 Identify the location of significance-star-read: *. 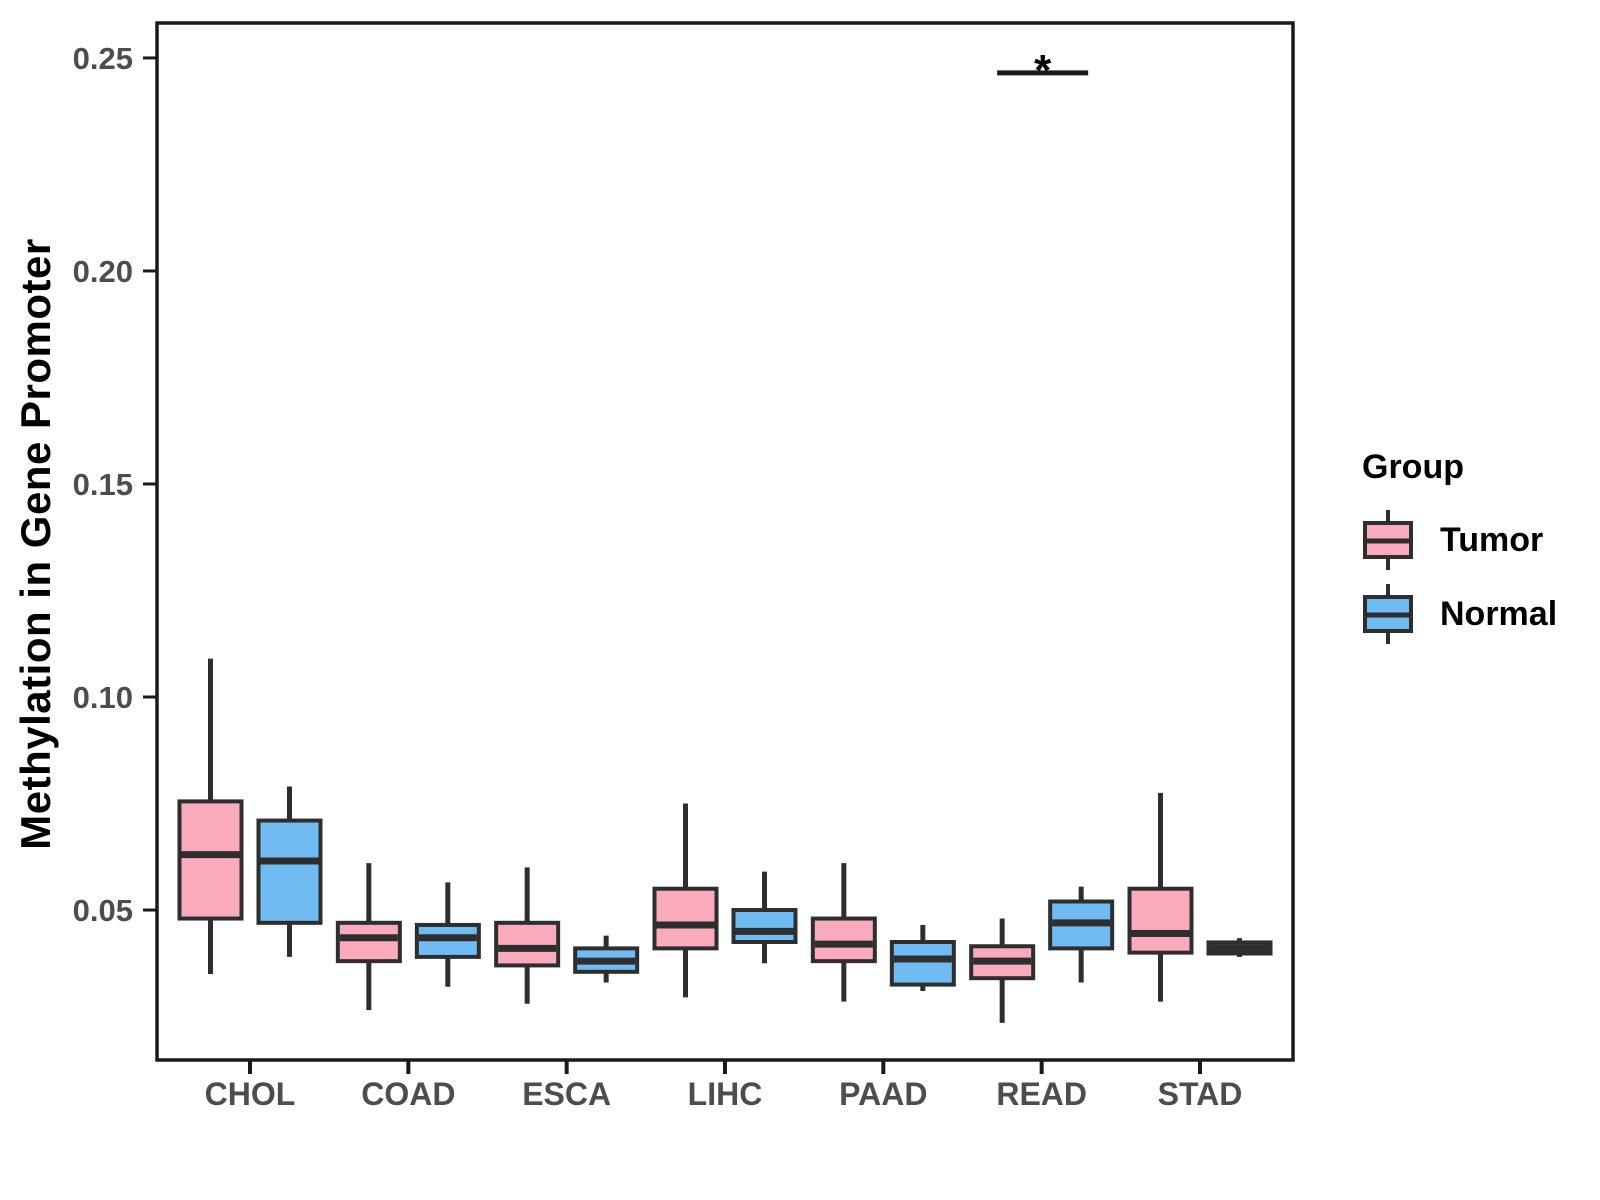
(1043, 70).